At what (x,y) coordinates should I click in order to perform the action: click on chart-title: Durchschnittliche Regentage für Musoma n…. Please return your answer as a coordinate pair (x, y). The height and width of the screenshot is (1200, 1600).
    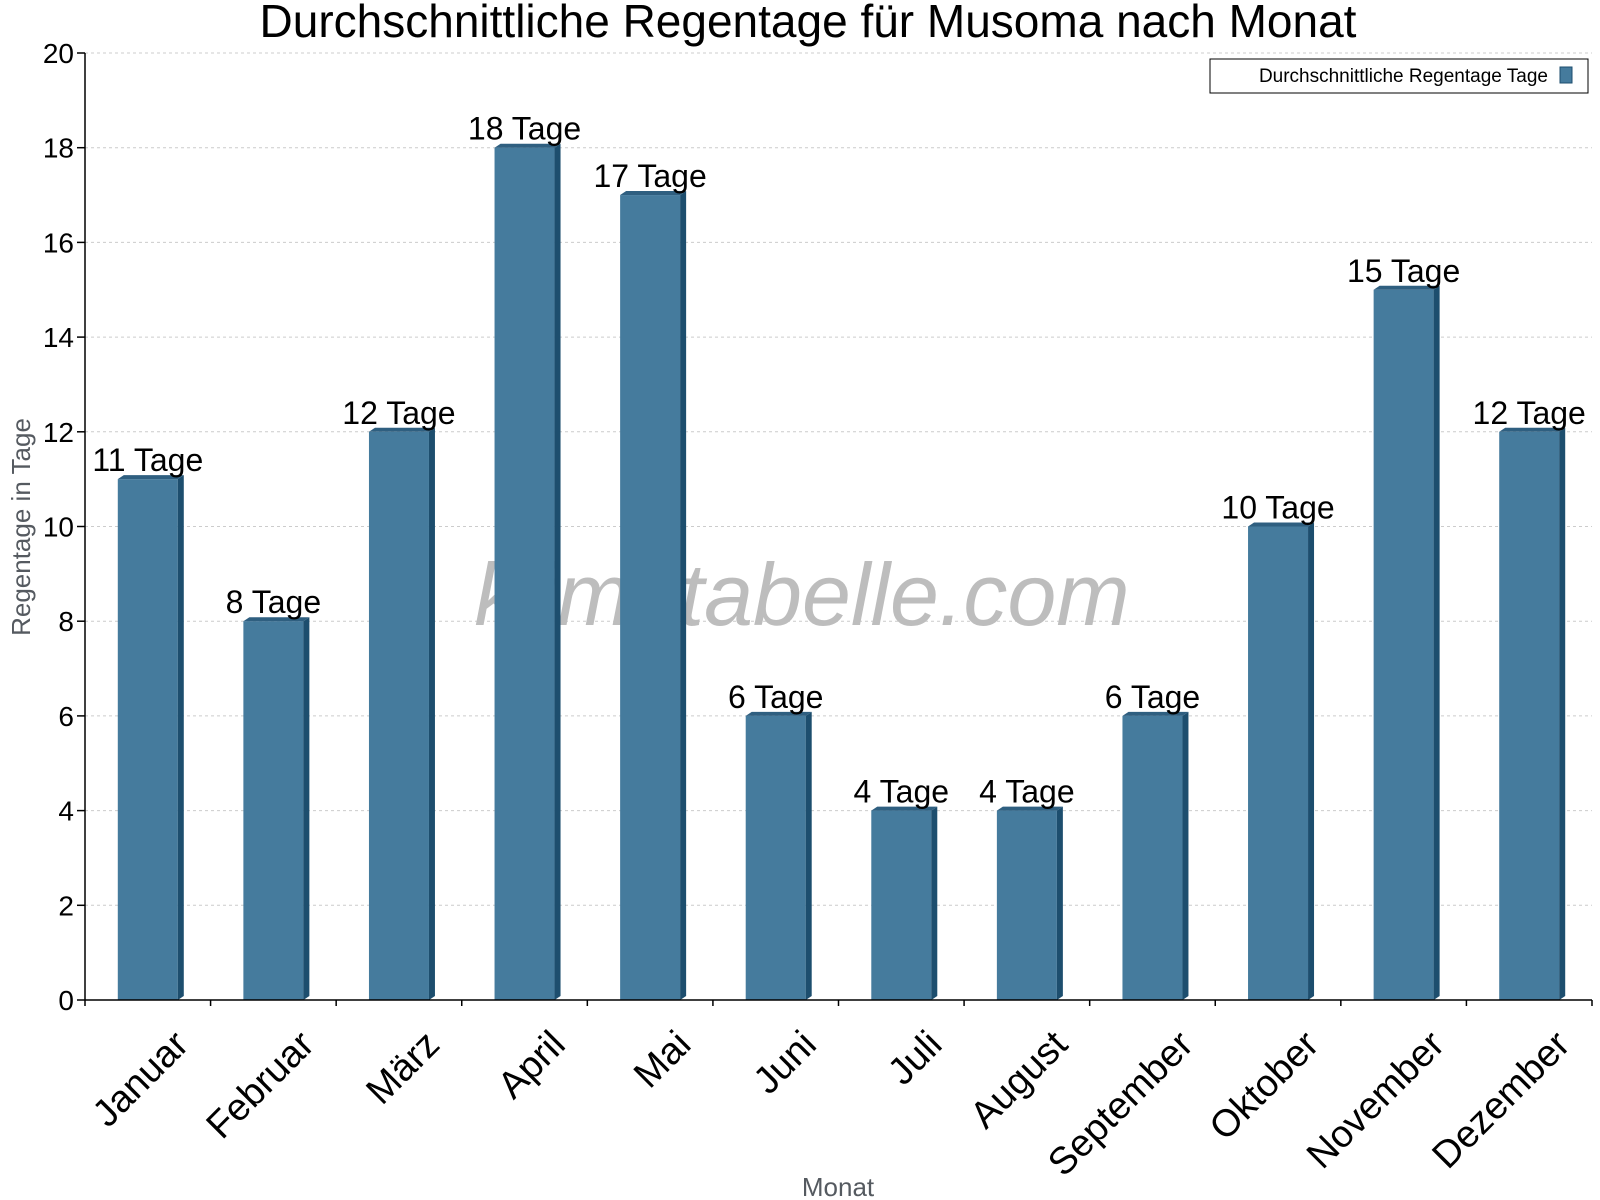
    Looking at the image, I should click on (808, 23).